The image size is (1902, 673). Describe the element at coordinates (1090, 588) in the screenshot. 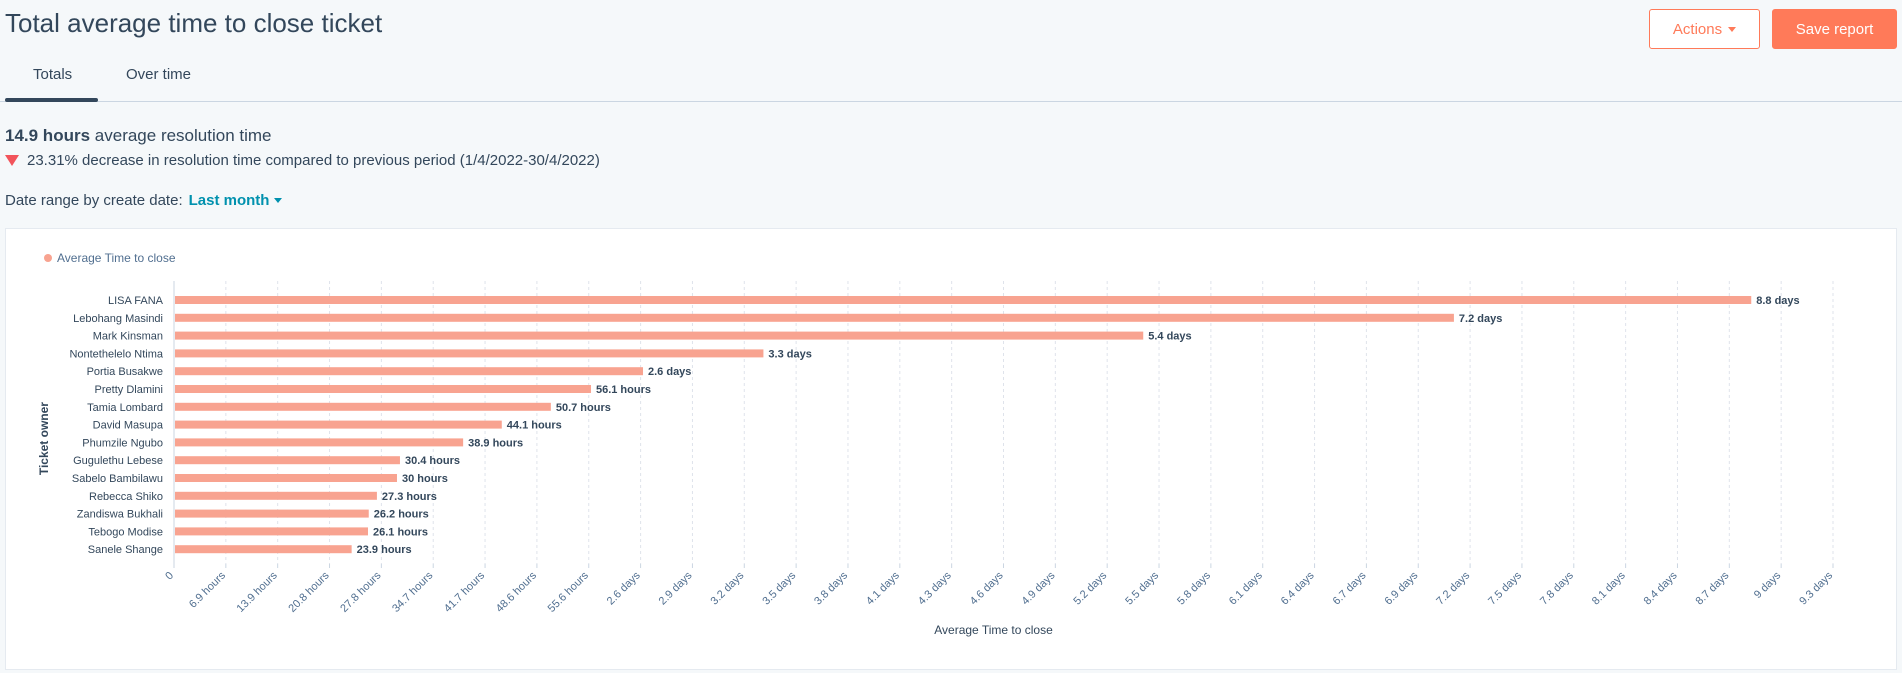

I see `x-tick-label: 5.2 days` at that location.